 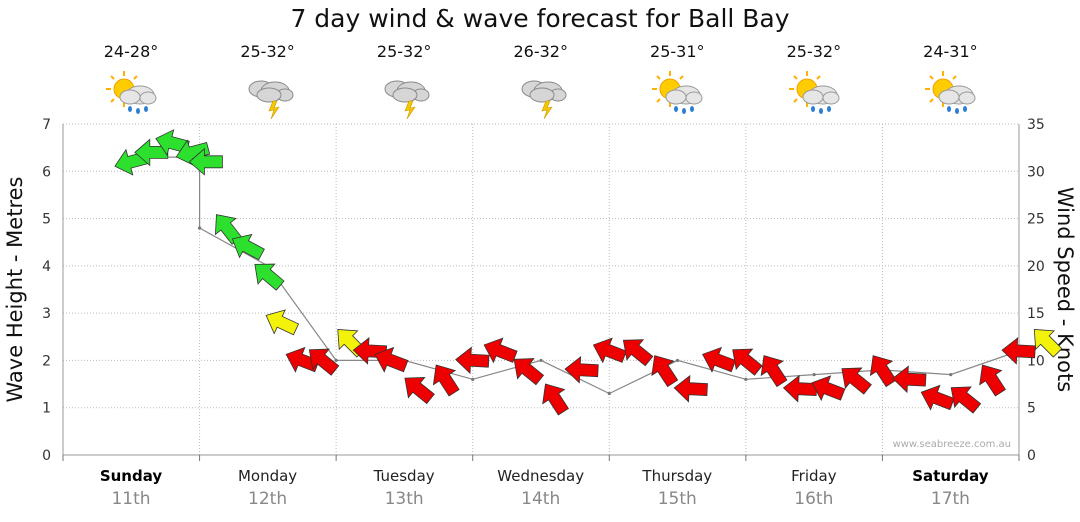 What do you see at coordinates (950, 51) in the screenshot?
I see `temperature-range: 24-31°` at bounding box center [950, 51].